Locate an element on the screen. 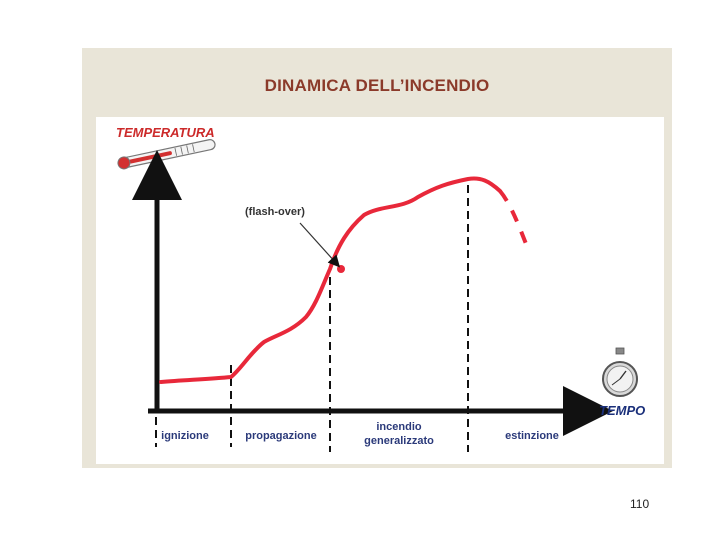  slide-title: DINAMICA DELL’INCENDIO is located at coordinates (377, 85).